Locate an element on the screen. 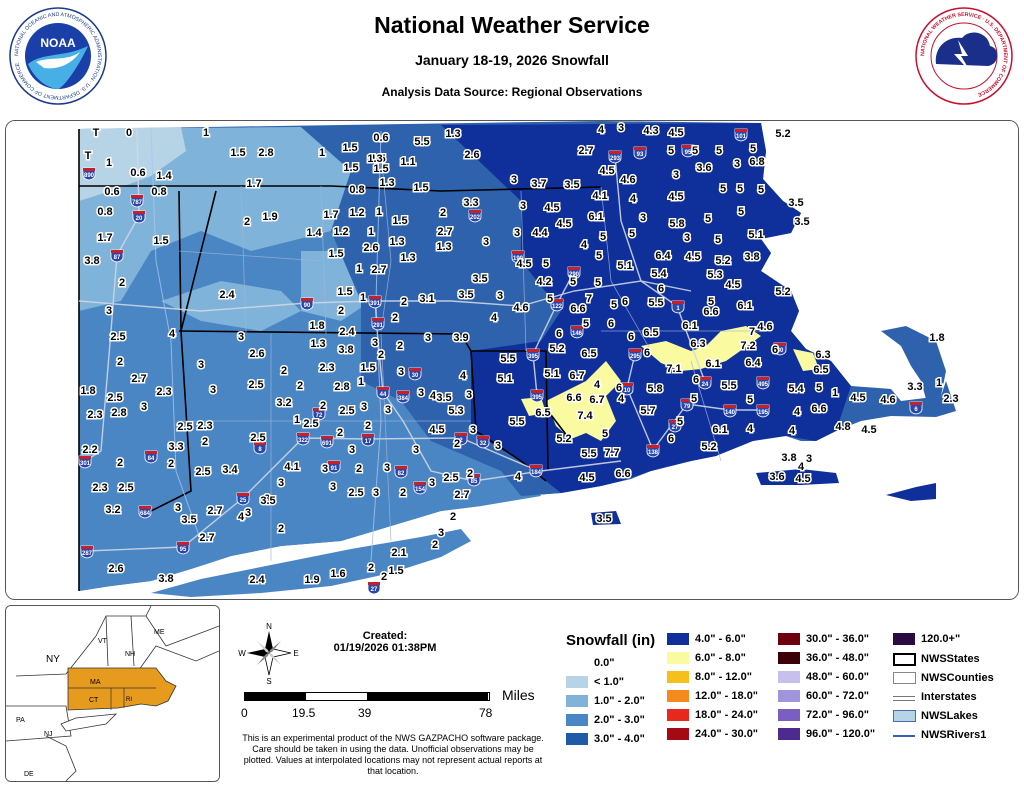  snowfall-observation: 1 is located at coordinates (835, 393).